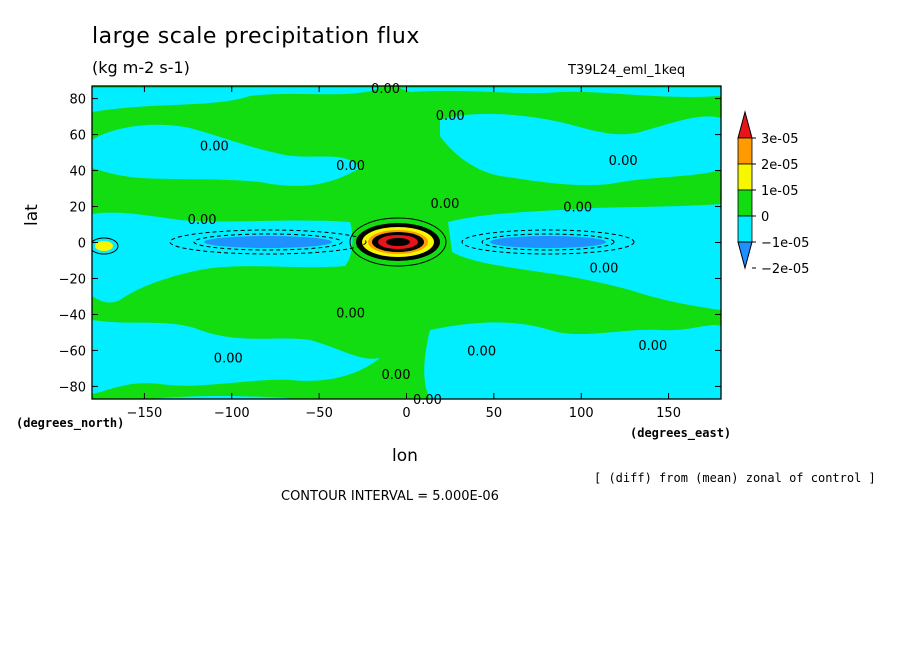 The height and width of the screenshot is (654, 904). Describe the element at coordinates (77, 136) in the screenshot. I see `y-tick-label: 60` at that location.